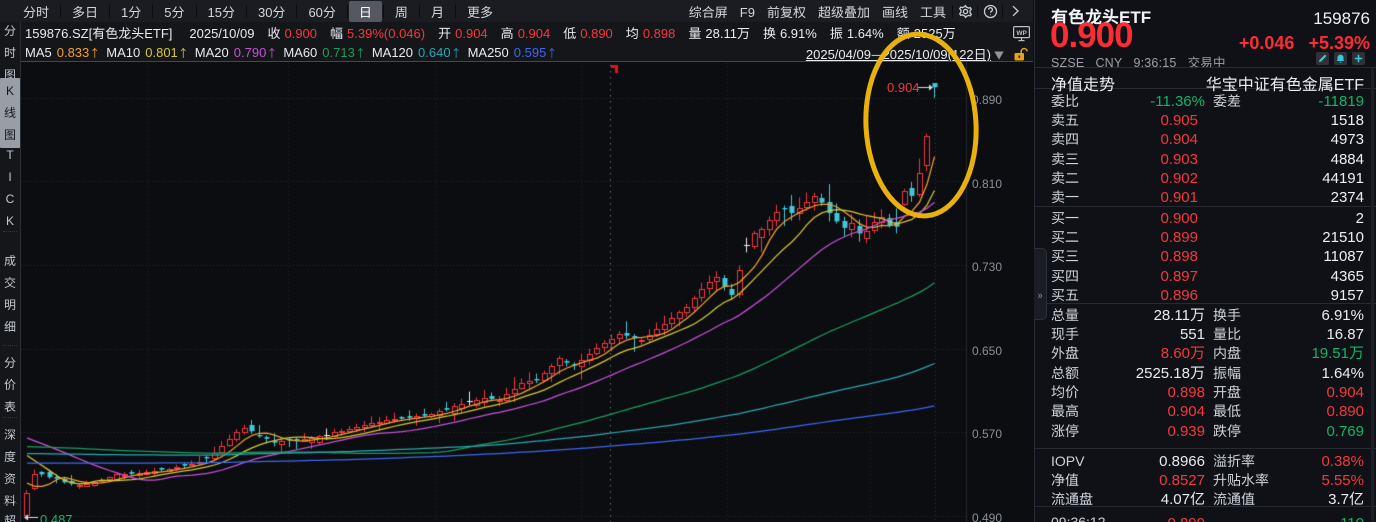 This screenshot has height=522, width=1376. I want to click on period-tabs: 分时 多日 1分 5分 15分 30分 60分日周 月 更多, so click(252, 11).